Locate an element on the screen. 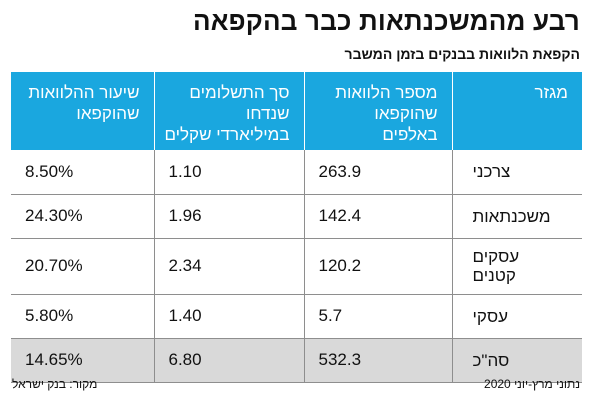  payments-cell: 6.80 is located at coordinates (228, 360).